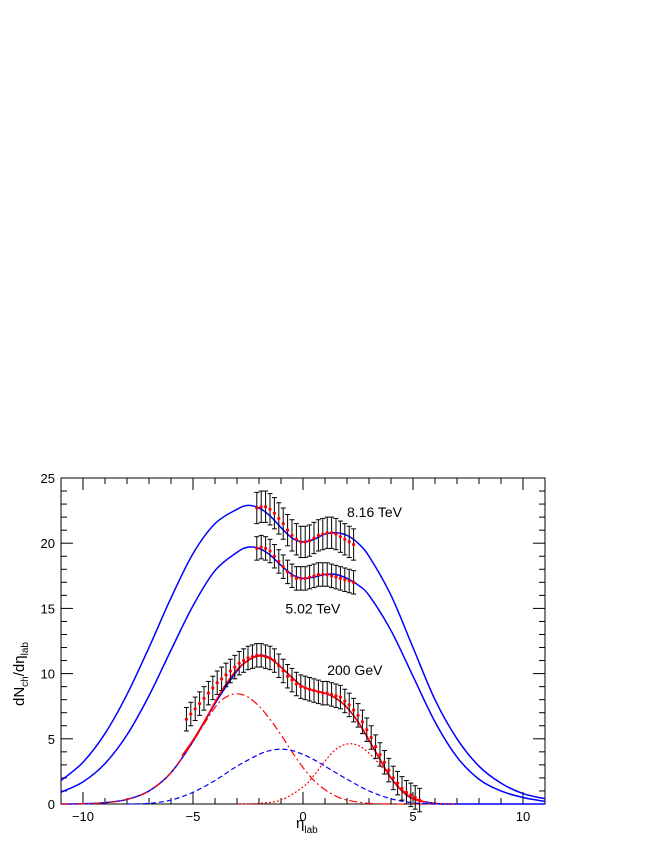 The width and height of the screenshot is (654, 851). Describe the element at coordinates (51, 804) in the screenshot. I see `y-tick-label: 0` at that location.